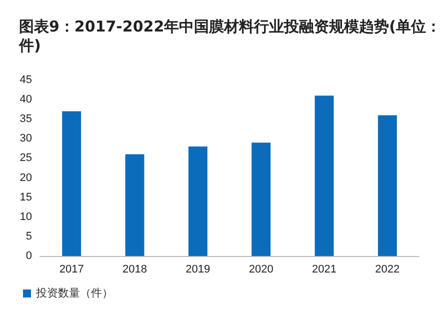 The image size is (445, 326). What do you see at coordinates (29, 256) in the screenshot?
I see `y-tick-label: 0` at bounding box center [29, 256].